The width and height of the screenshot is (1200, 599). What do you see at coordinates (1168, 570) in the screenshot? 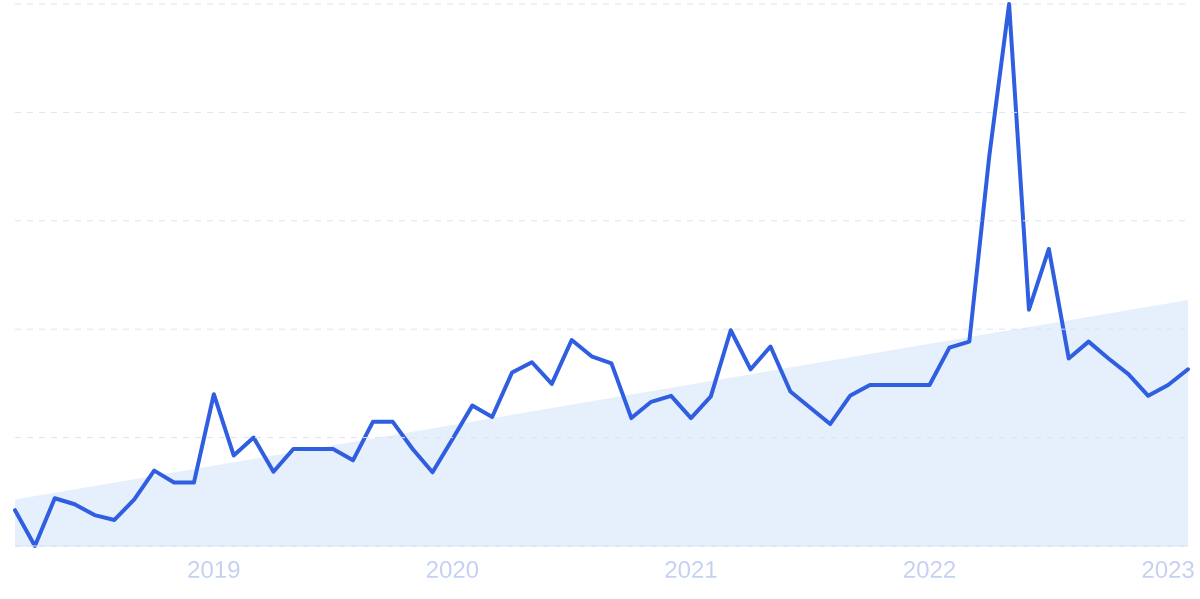
I see `x-tick-label: 2023` at bounding box center [1168, 570].